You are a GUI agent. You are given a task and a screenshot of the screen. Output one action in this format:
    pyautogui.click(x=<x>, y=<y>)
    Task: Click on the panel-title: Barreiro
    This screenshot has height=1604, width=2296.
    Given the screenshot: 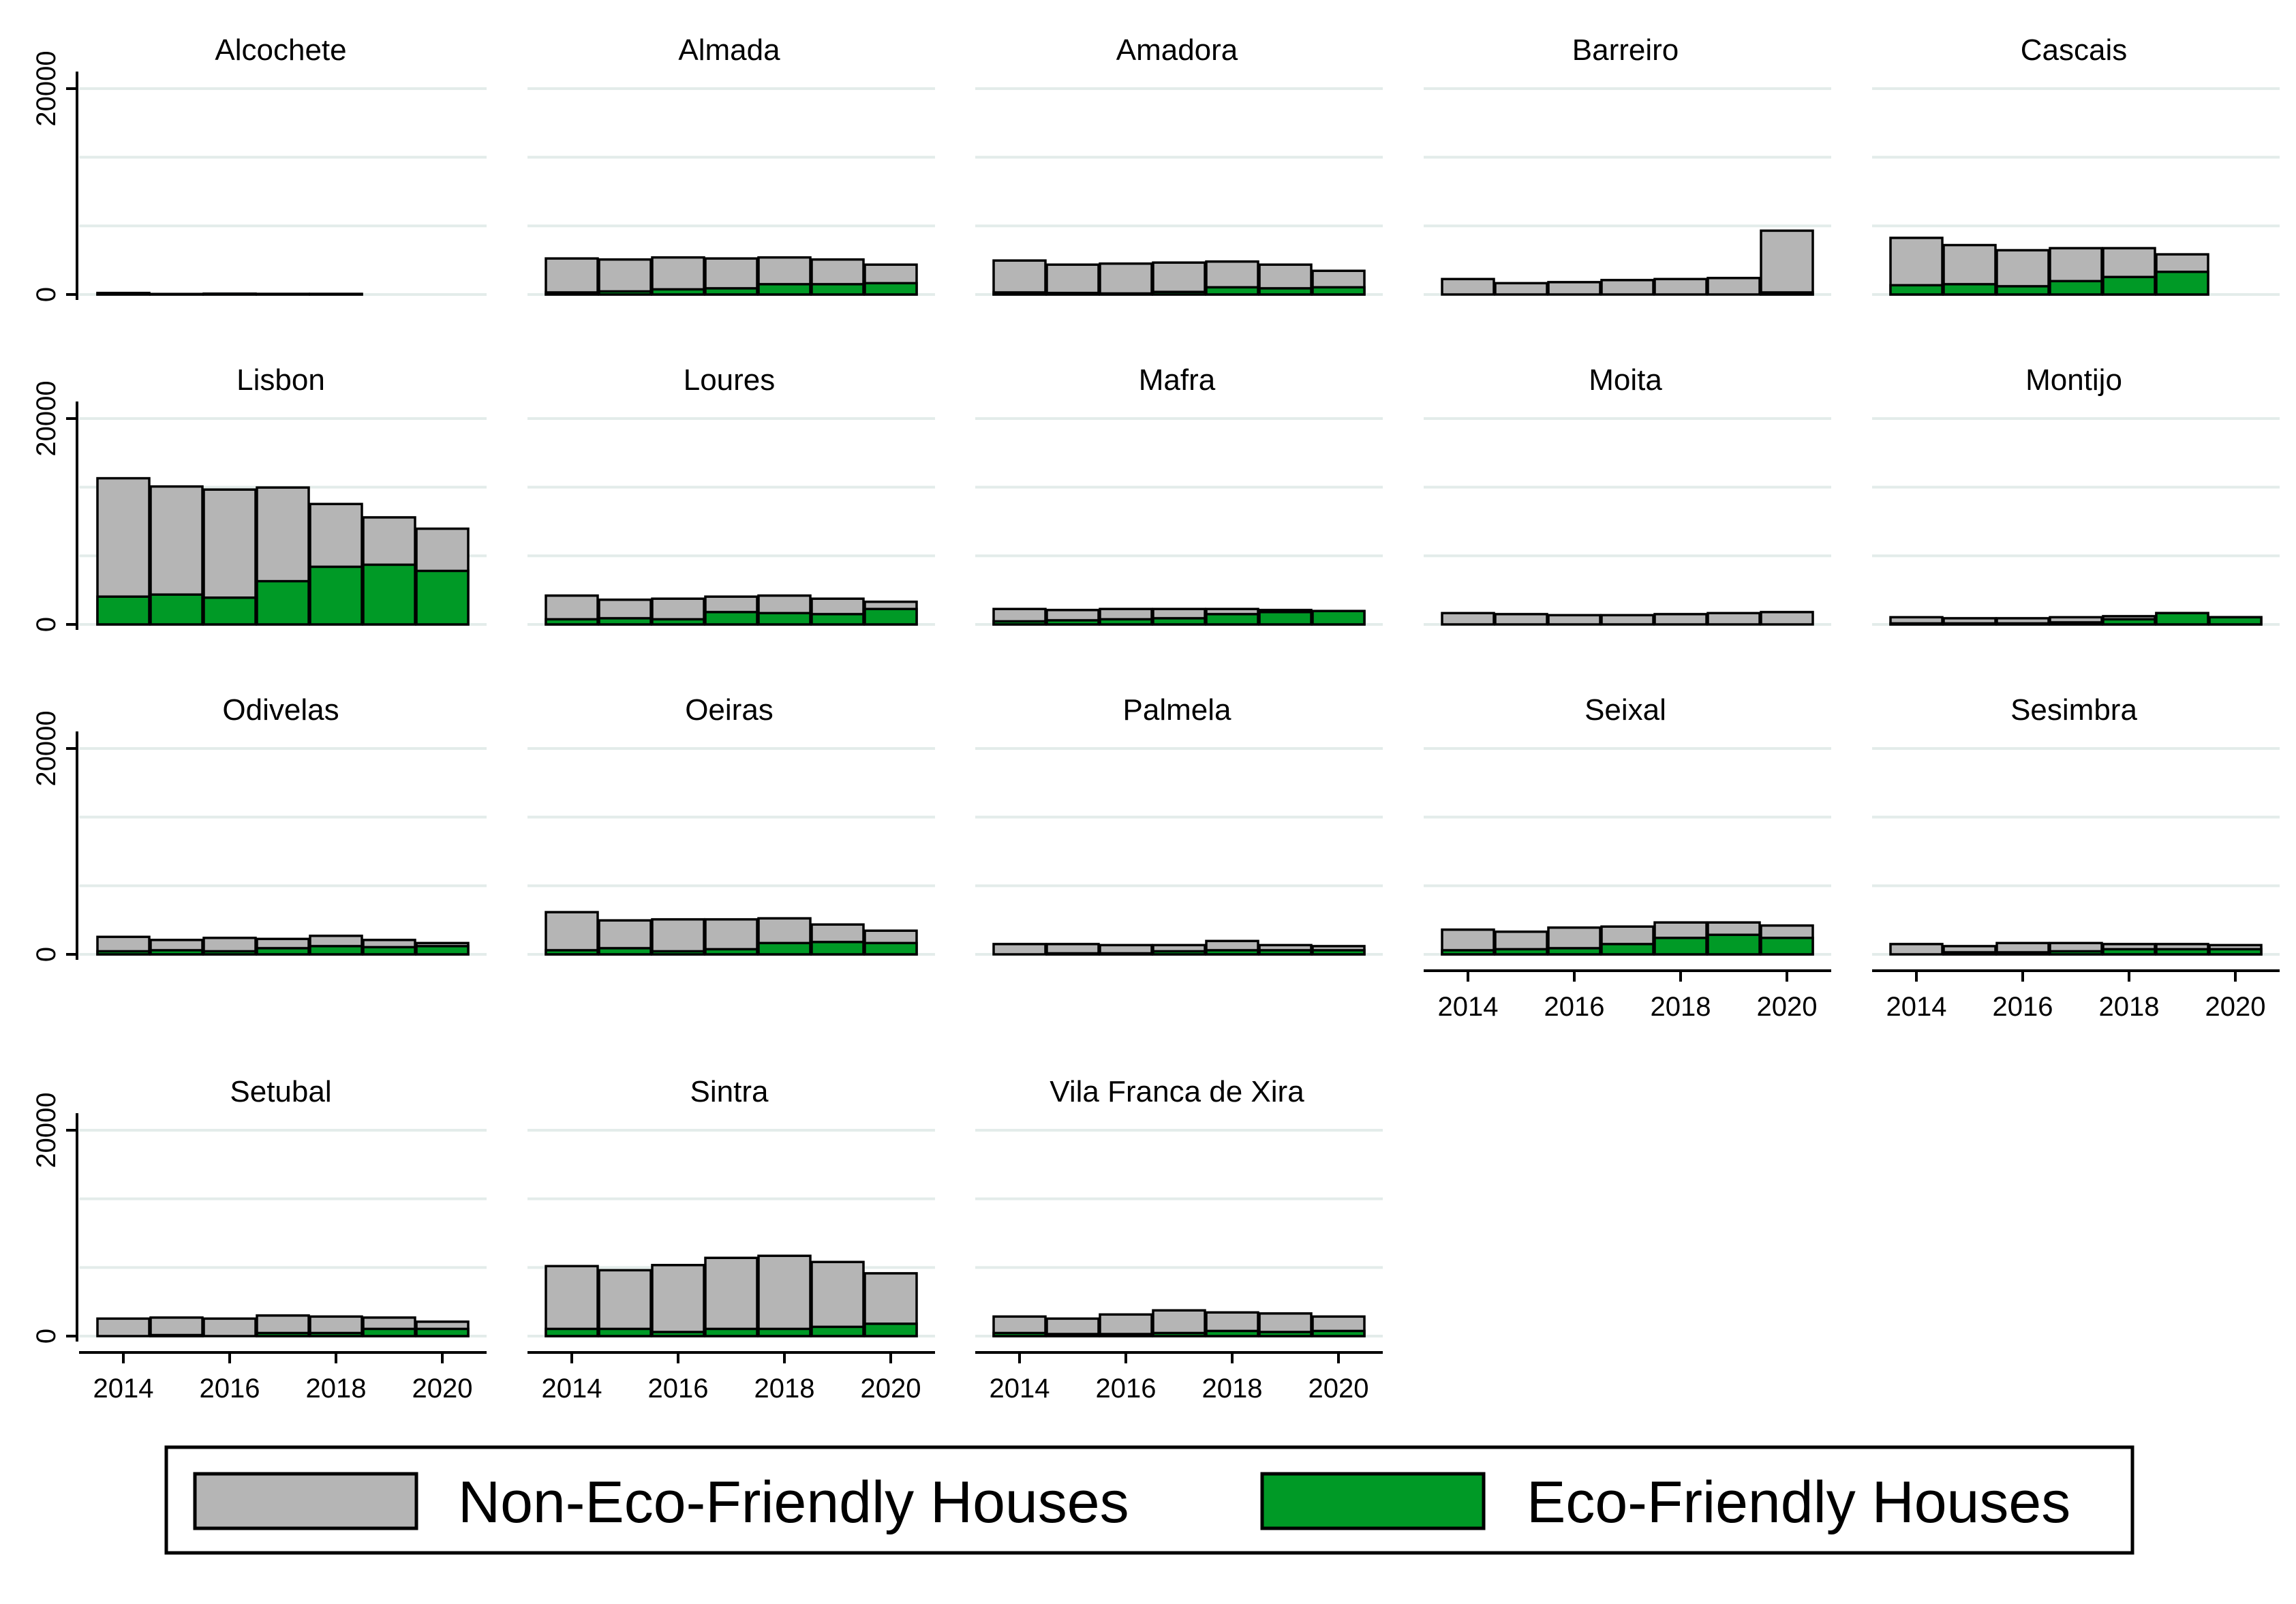 What is the action you would take?
    pyautogui.click(x=1626, y=50)
    